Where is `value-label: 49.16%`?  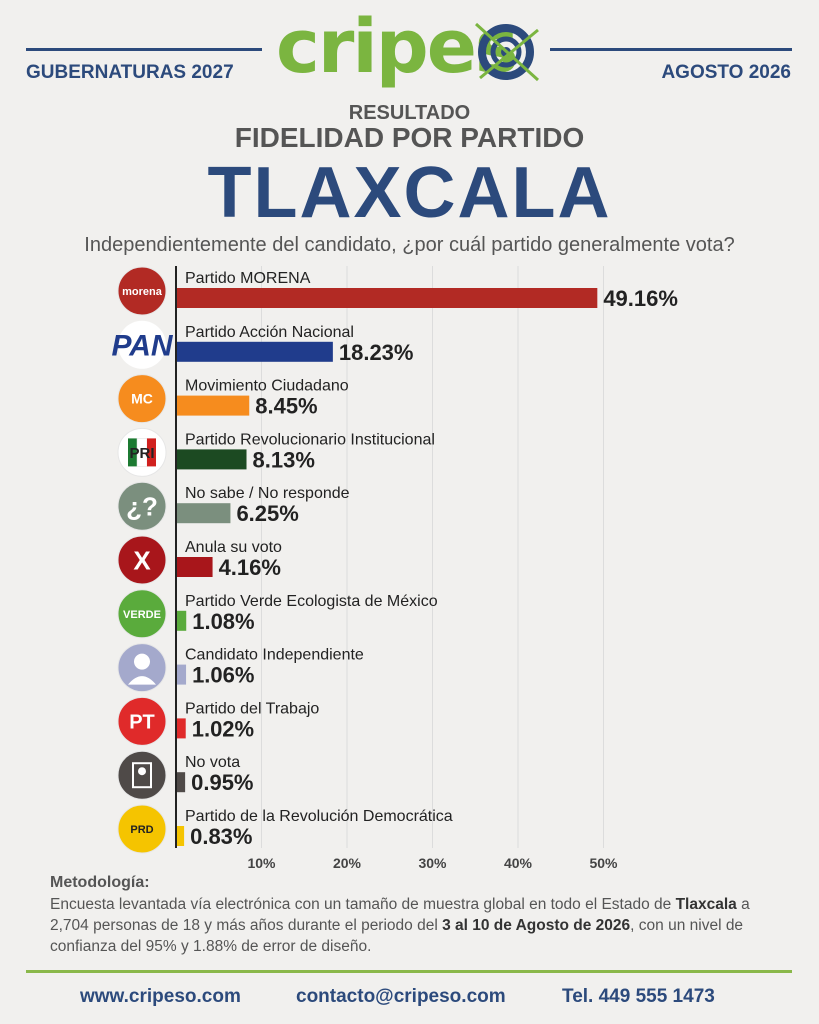
value-label: 49.16% is located at coordinates (640, 298).